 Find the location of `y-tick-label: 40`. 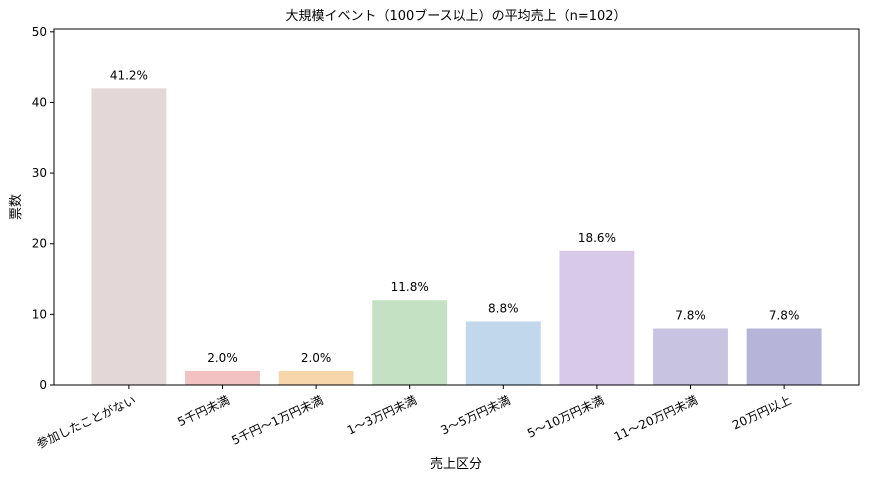

y-tick-label: 40 is located at coordinates (39, 102).